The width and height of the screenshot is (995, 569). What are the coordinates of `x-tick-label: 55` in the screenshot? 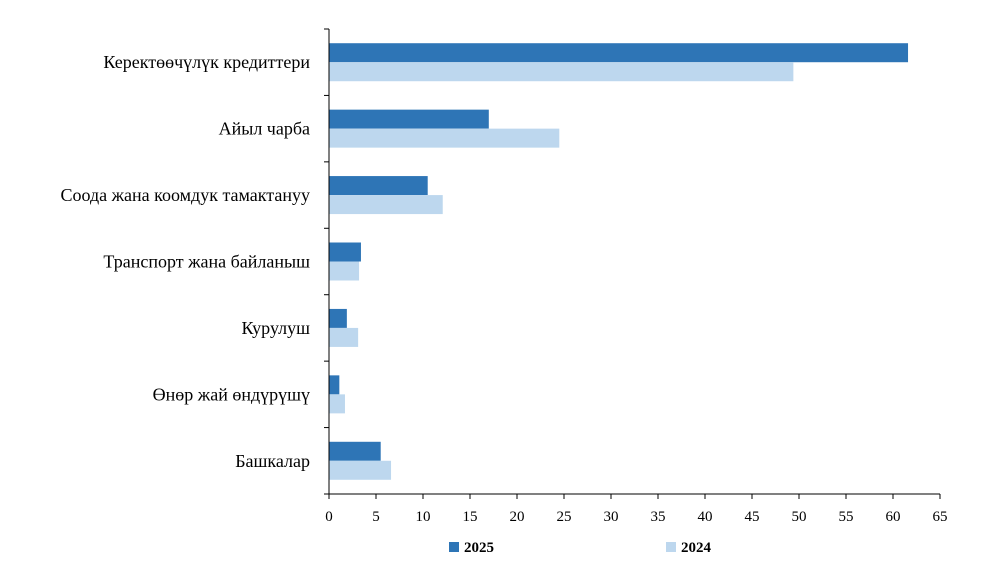 It's located at (846, 517).